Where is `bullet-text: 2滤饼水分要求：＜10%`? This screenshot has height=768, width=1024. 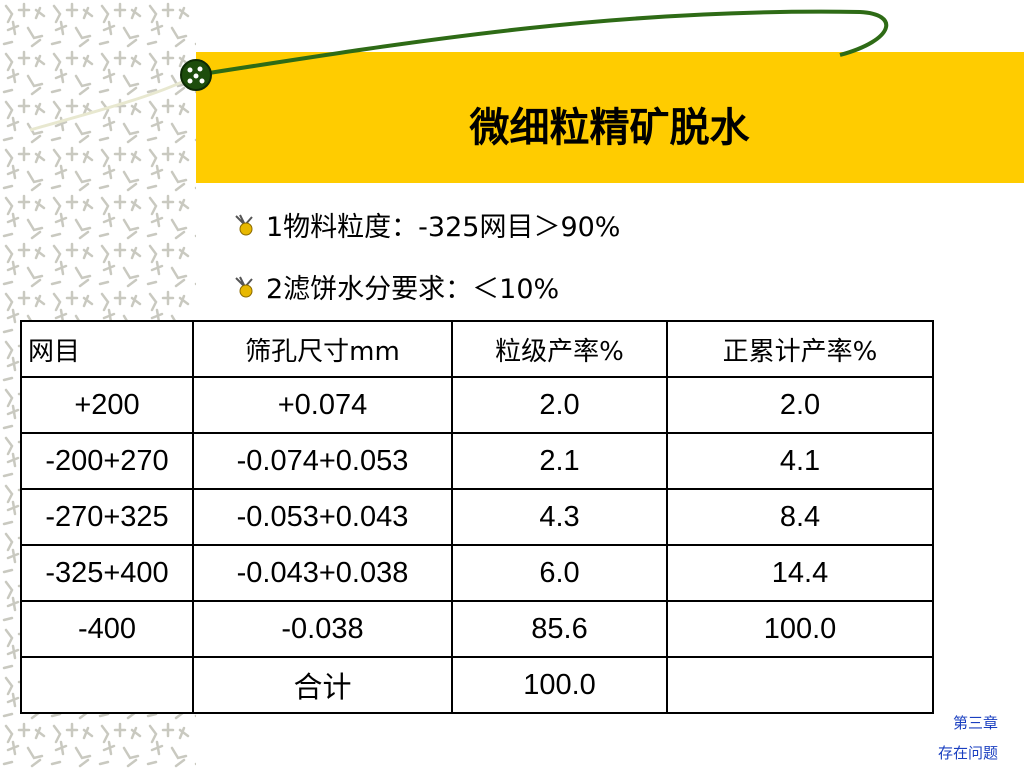 bullet-text: 2滤饼水分要求：＜10% is located at coordinates (413, 289).